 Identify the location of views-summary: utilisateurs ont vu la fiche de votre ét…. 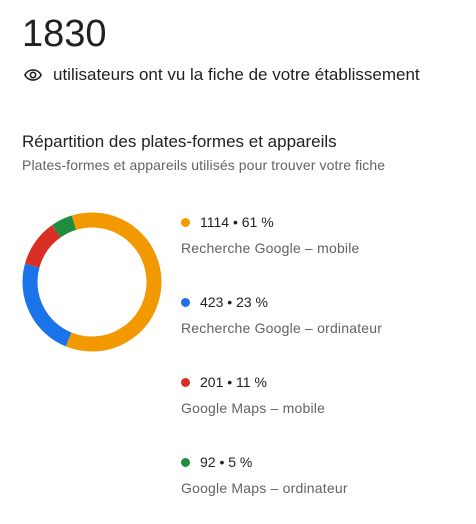
(221, 75).